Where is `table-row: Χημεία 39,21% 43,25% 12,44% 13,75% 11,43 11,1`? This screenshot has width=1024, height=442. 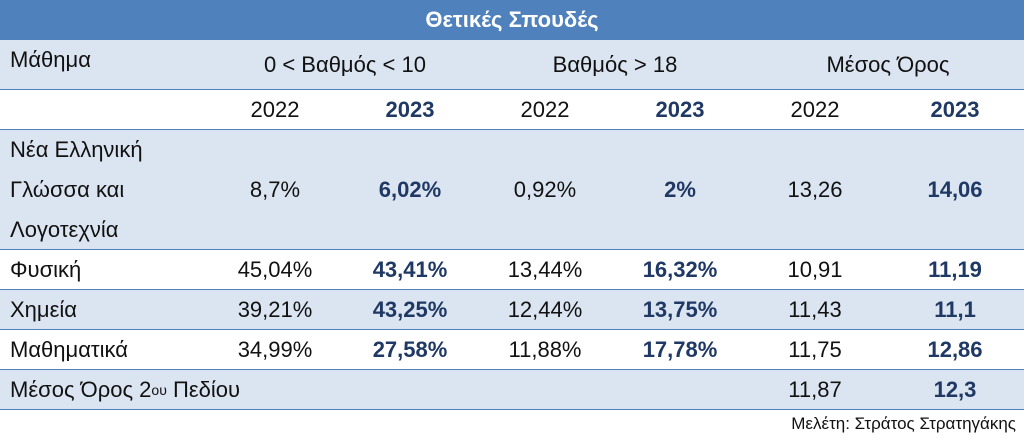
table-row: Χημεία 39,21% 43,25% 12,44% 13,75% 11,43 11,1 is located at coordinates (512, 310).